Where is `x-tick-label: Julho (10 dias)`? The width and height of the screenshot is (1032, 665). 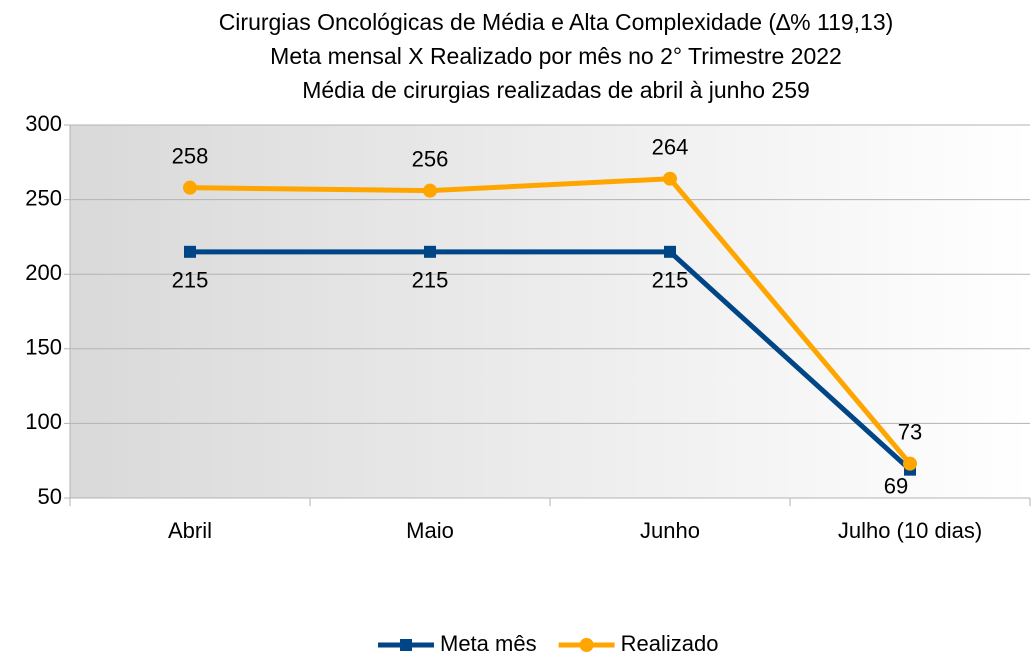
x-tick-label: Julho (10 dias) is located at coordinates (910, 530).